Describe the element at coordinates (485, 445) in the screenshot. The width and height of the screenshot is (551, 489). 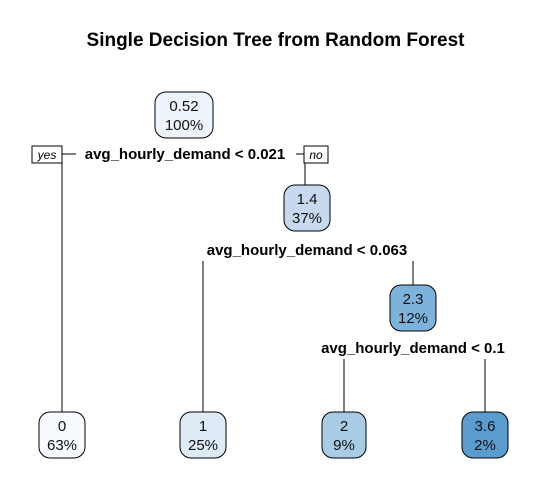
I see `node-percent: 2%` at that location.